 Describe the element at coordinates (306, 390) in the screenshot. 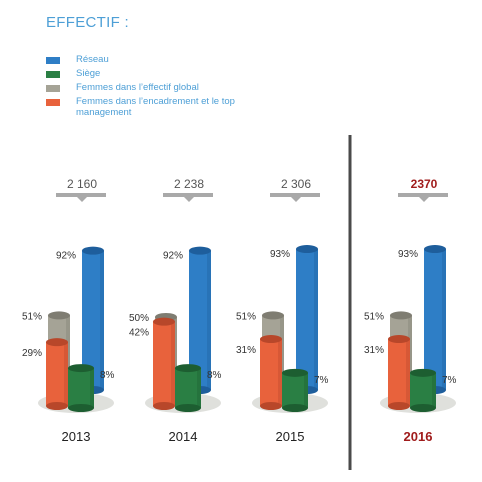

I see `bar-siege-2015-shade` at that location.